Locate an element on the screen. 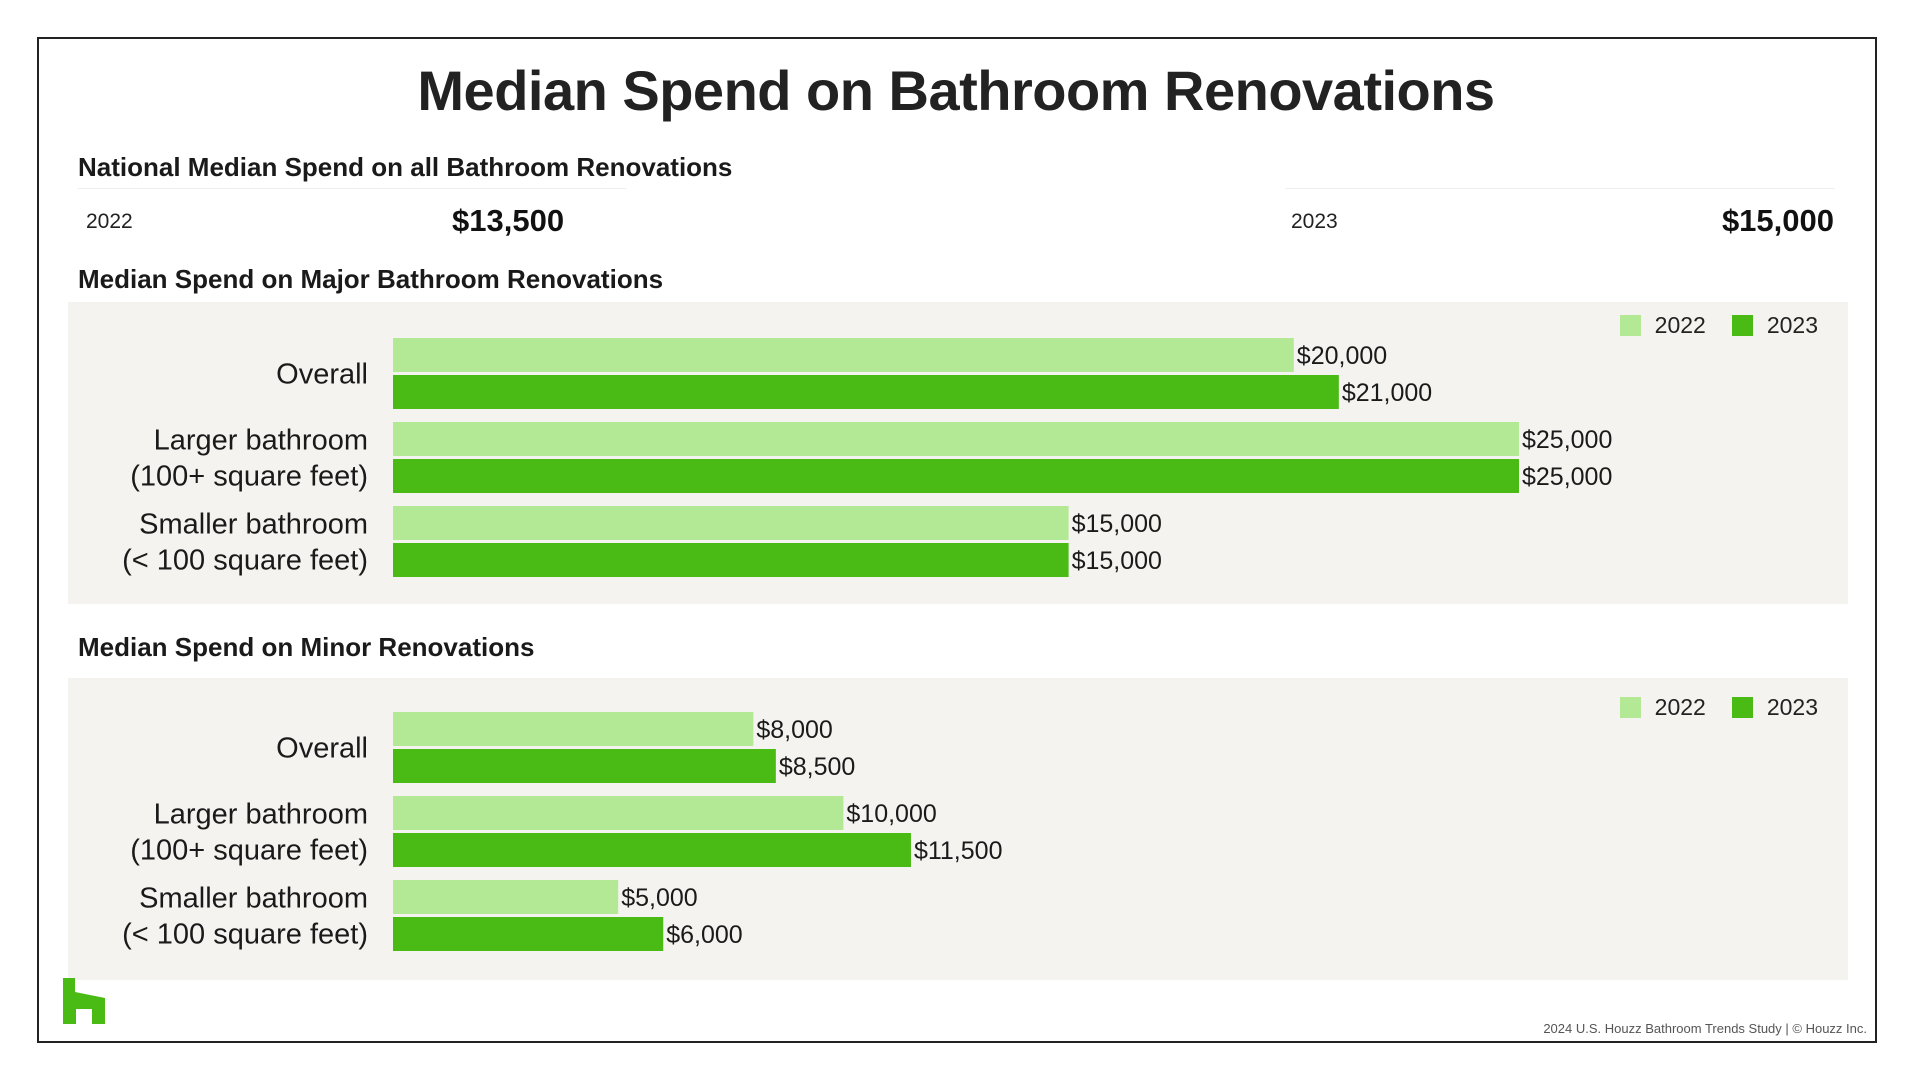  national-year-2023: 2023 is located at coordinates (1314, 221).